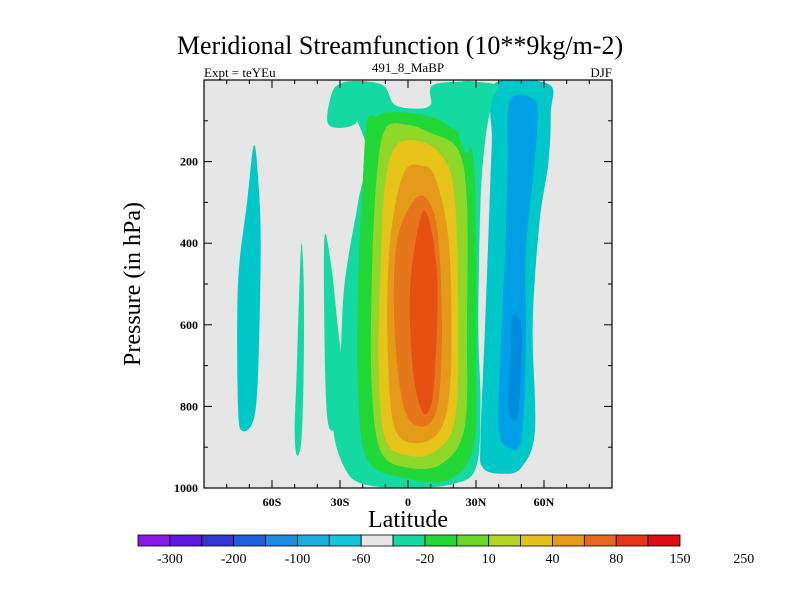  I want to click on colorbar-label: 250, so click(743, 559).